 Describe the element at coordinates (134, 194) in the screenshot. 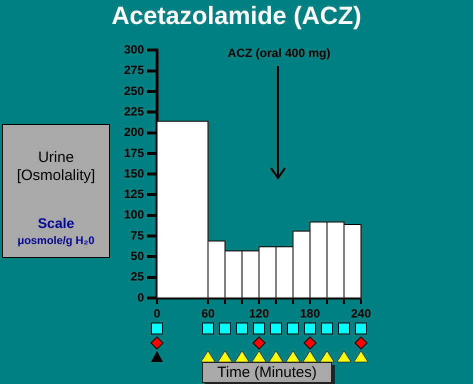

I see `y-tick-label: 125` at that location.